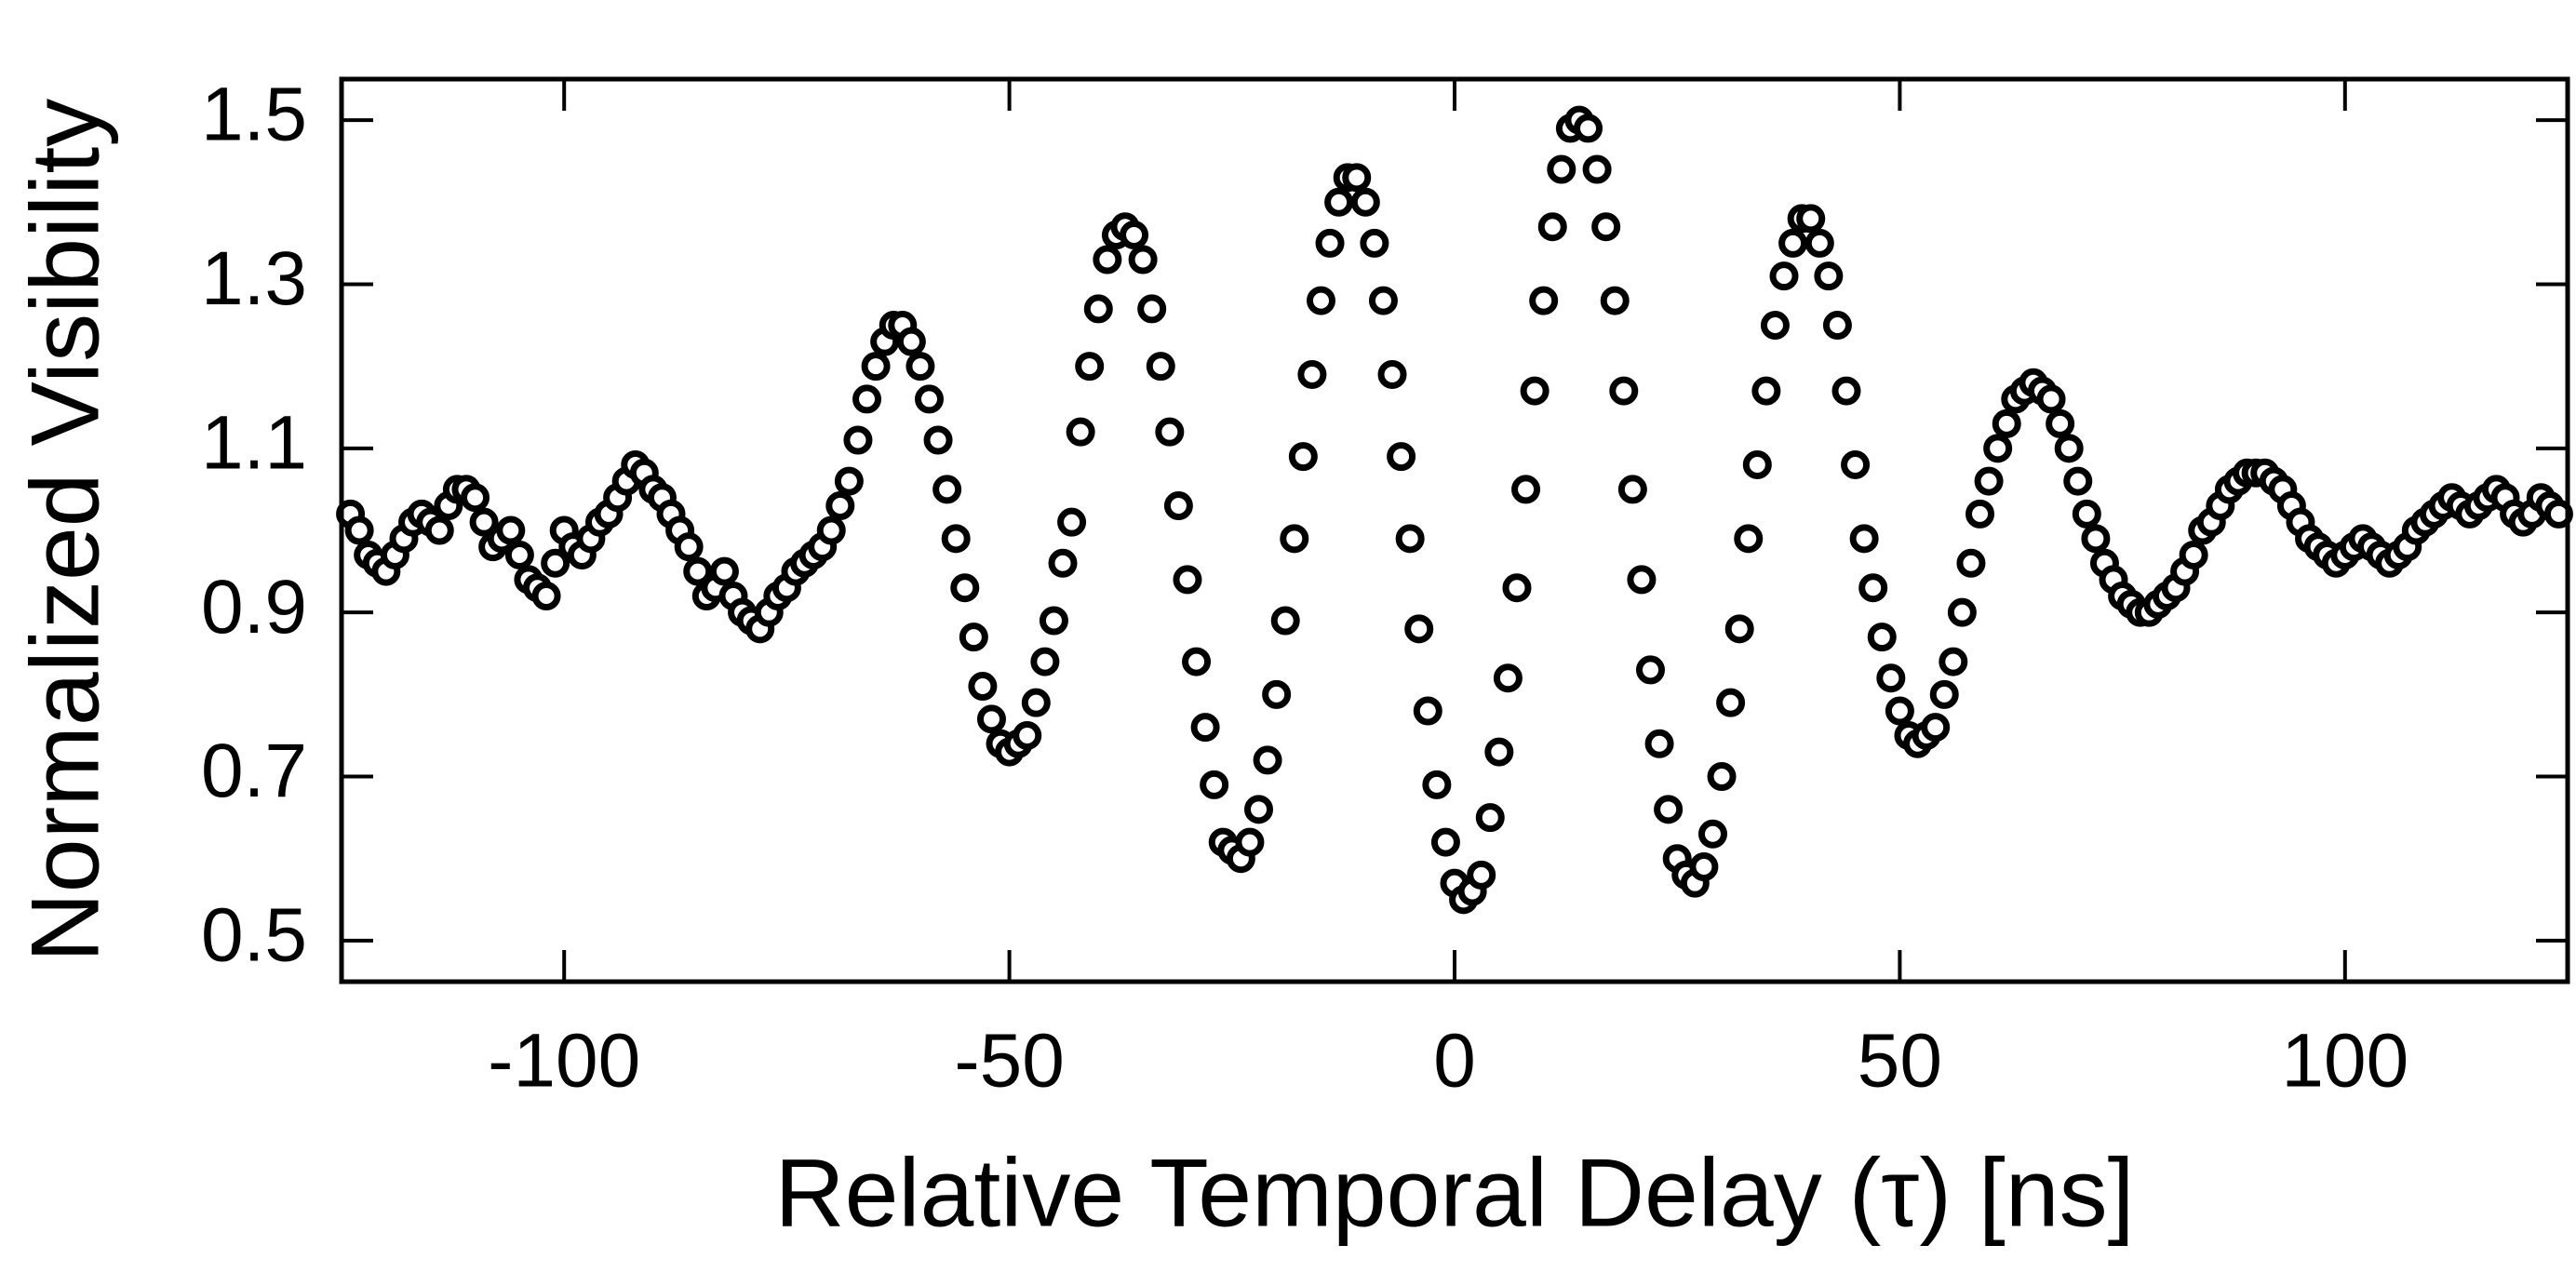 The height and width of the screenshot is (1272, 2576). I want to click on y-axis-title: Normalized Visibility, so click(65, 531).